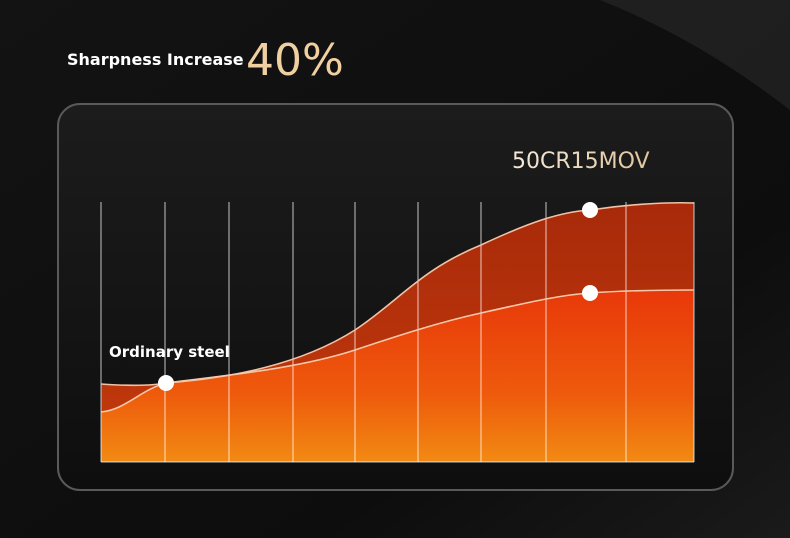 The width and height of the screenshot is (790, 538). I want to click on header-label: Sharpness Increase, so click(155, 59).